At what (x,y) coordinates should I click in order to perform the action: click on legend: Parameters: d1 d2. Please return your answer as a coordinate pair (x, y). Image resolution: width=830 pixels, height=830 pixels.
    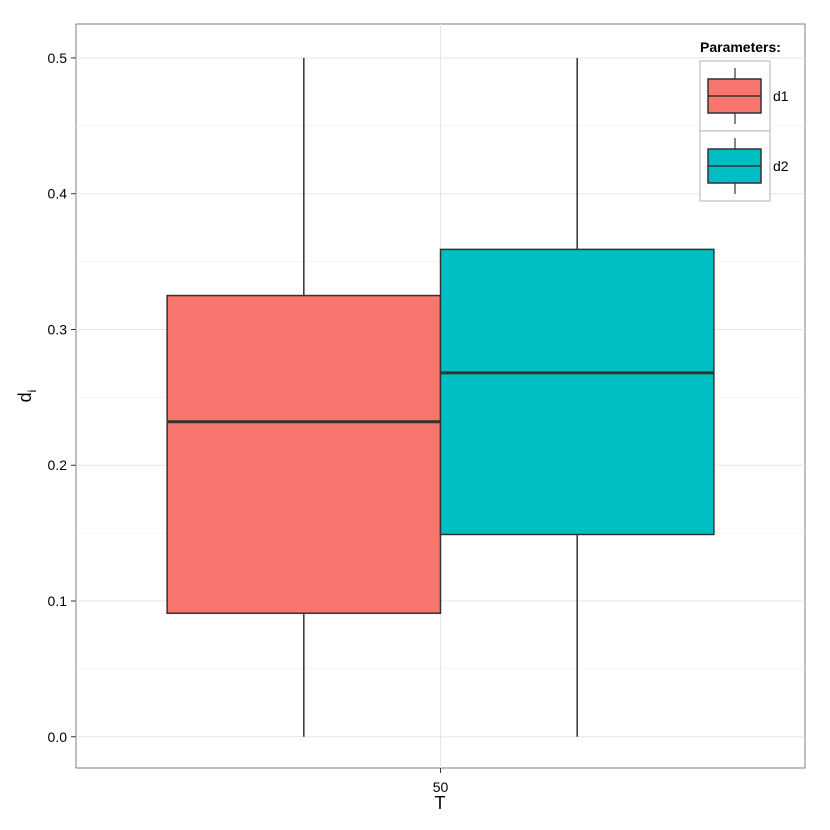
    Looking at the image, I should click on (744, 120).